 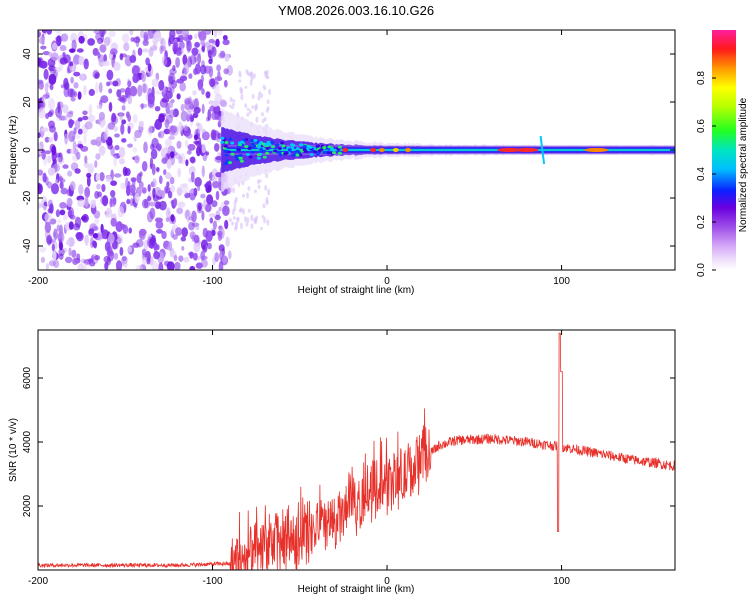 What do you see at coordinates (356, 589) in the screenshot?
I see `snr-x-axis-label: Height of straight line (km)` at bounding box center [356, 589].